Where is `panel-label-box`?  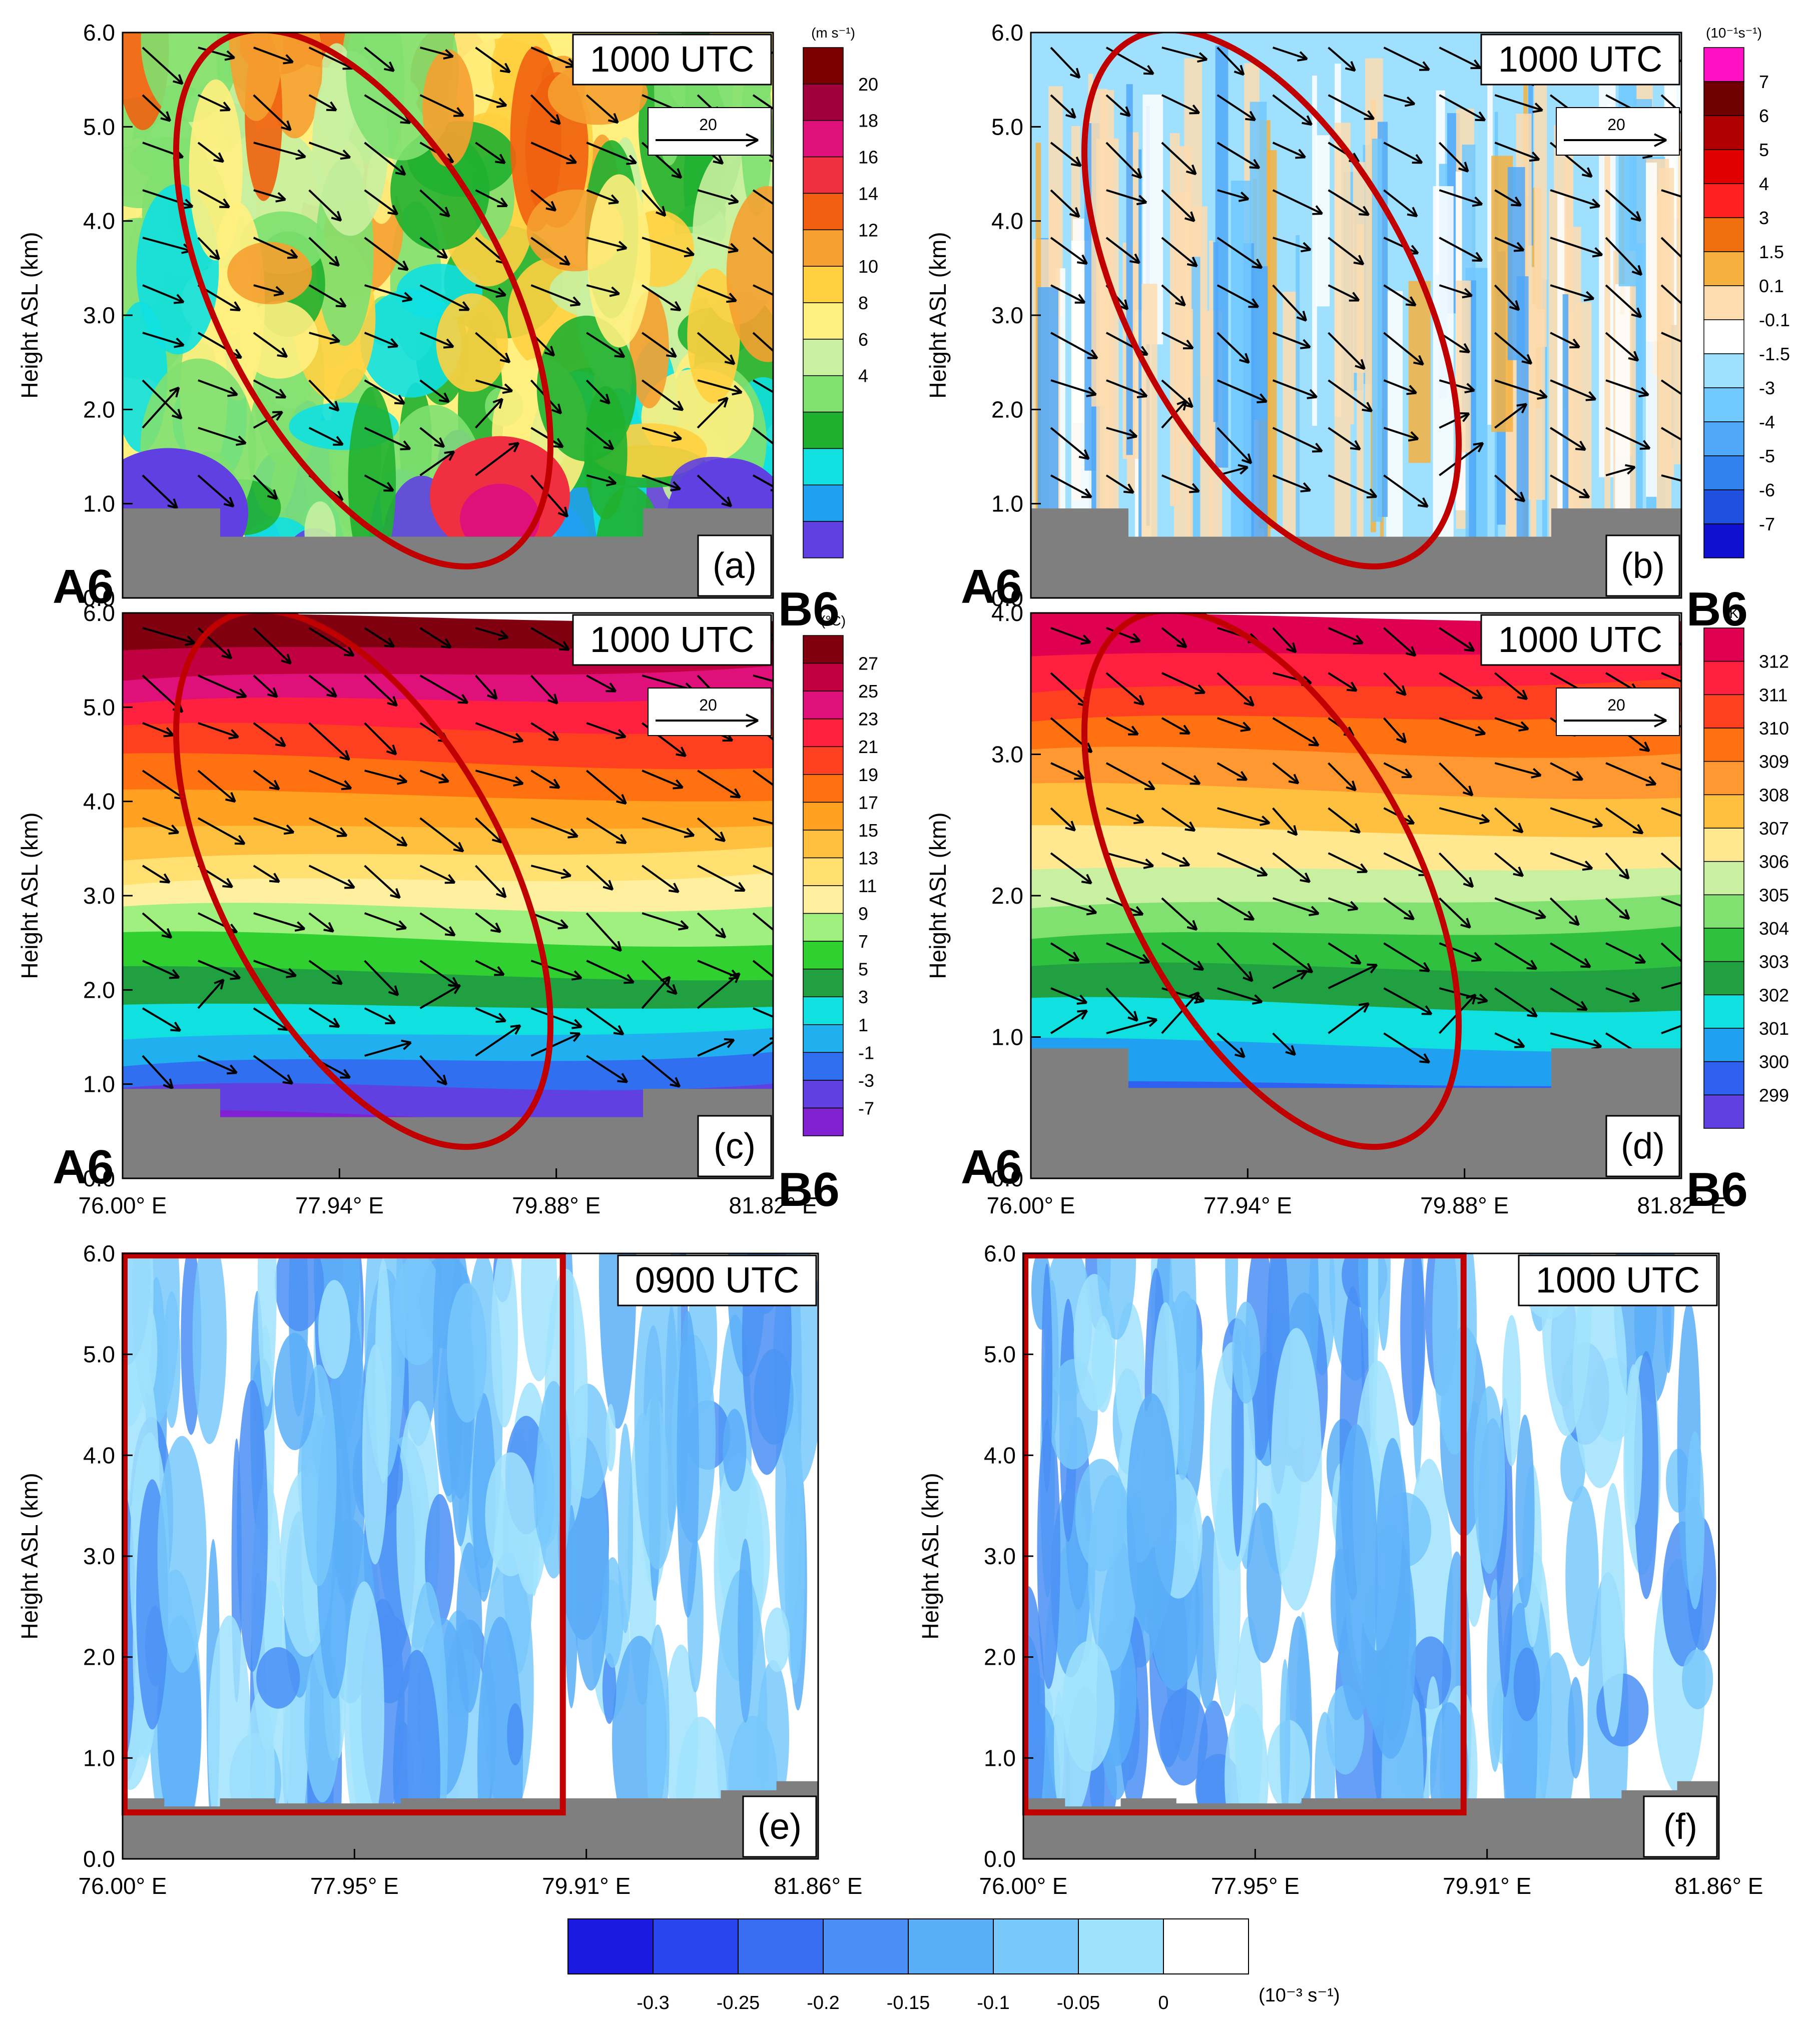
panel-label-box is located at coordinates (735, 565).